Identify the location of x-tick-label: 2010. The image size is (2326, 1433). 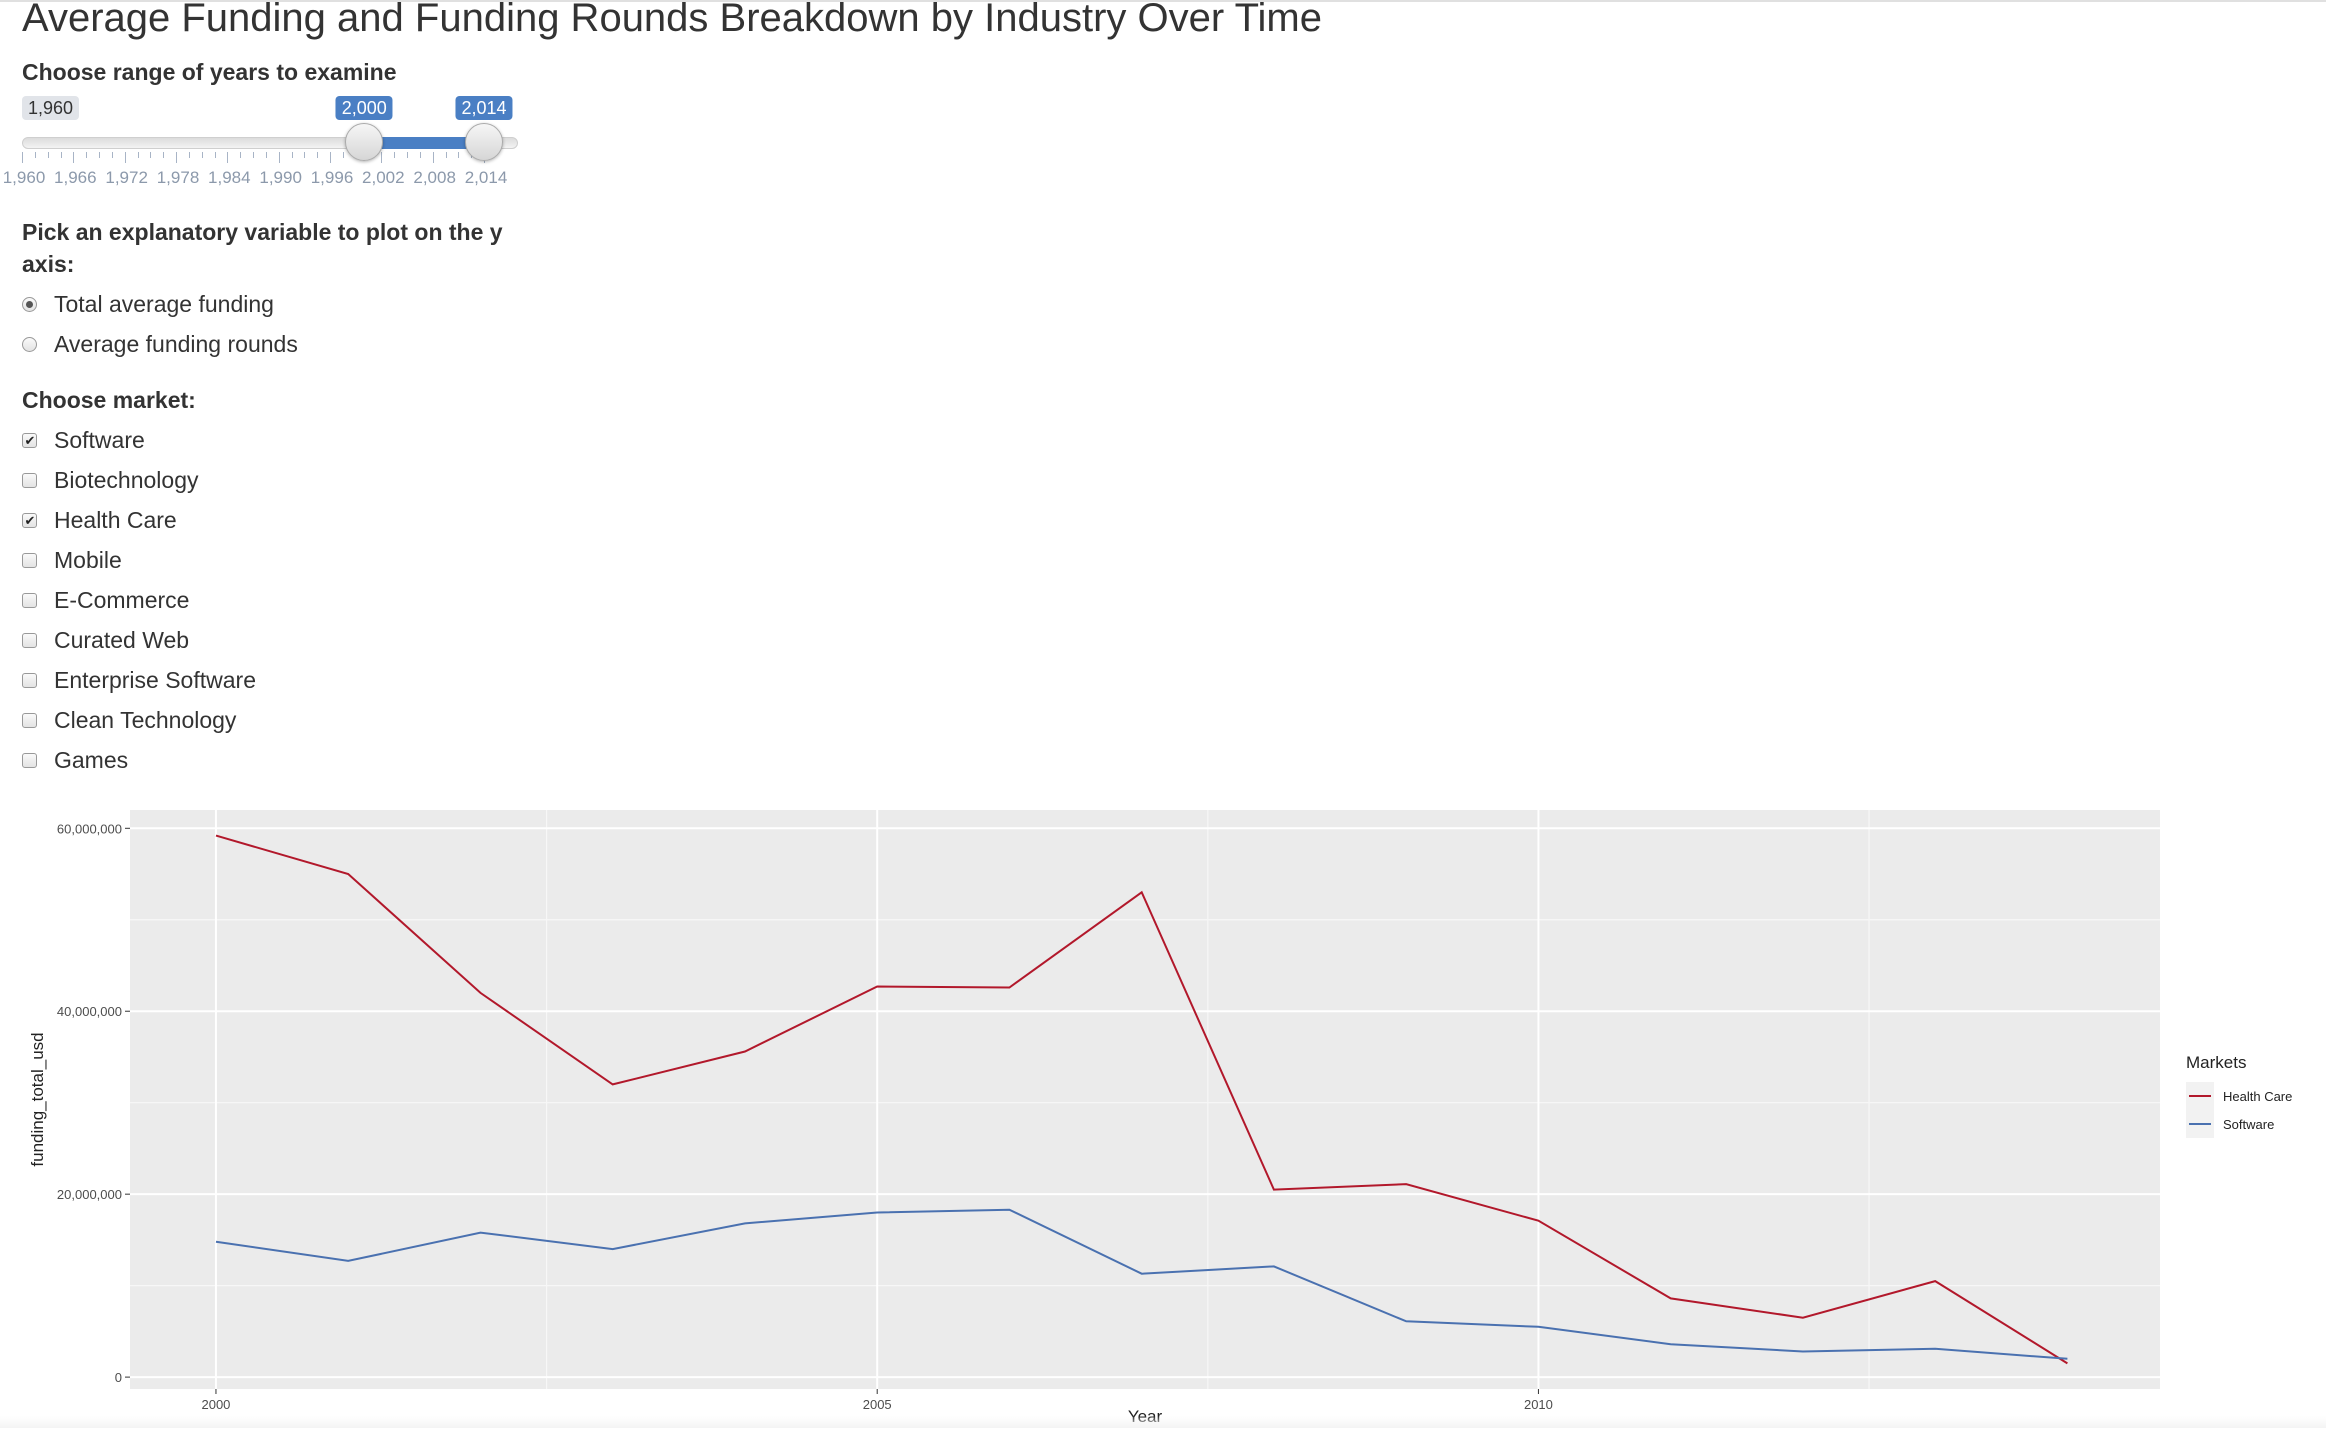
(1538, 1404).